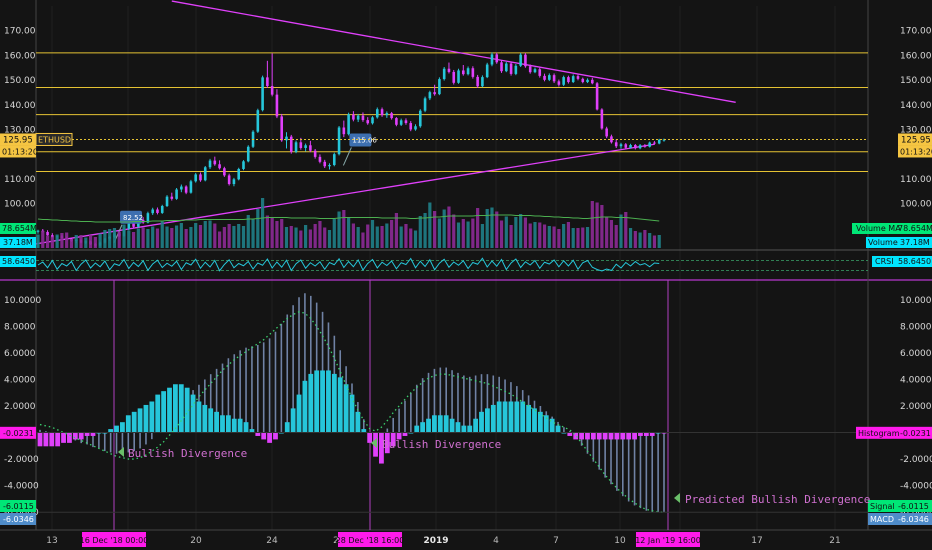 The width and height of the screenshot is (932, 550). What do you see at coordinates (441, 444) in the screenshot?
I see `annotation-bullish-divergence-2: Bullish Divergence` at bounding box center [441, 444].